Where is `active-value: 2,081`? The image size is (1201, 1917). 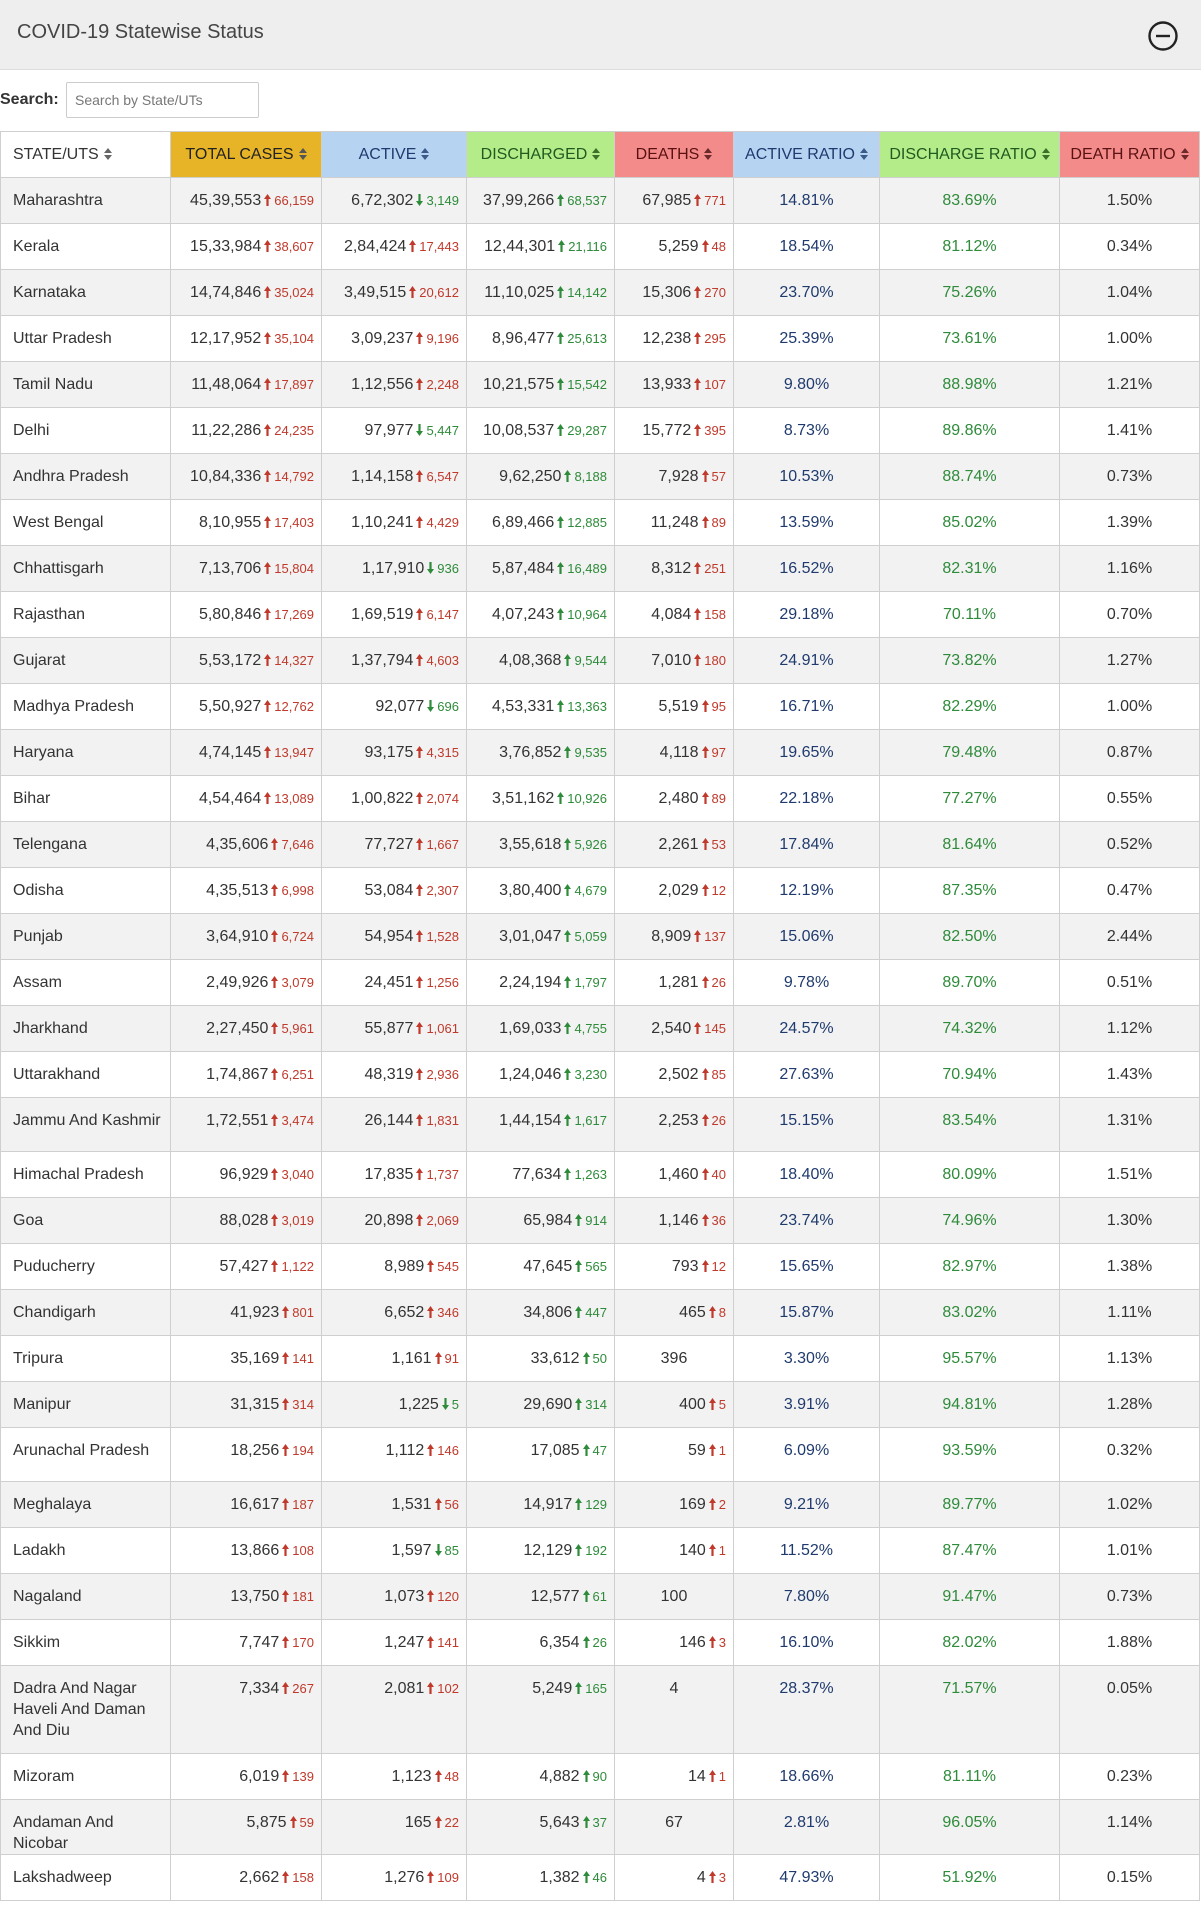
active-value: 2,081 is located at coordinates (404, 1688).